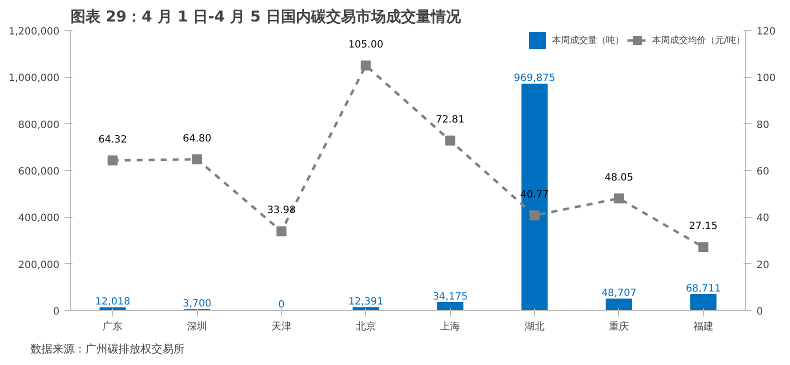 The image size is (790, 365). Describe the element at coordinates (366, 326) in the screenshot. I see `x-tick-label: 北京` at that location.